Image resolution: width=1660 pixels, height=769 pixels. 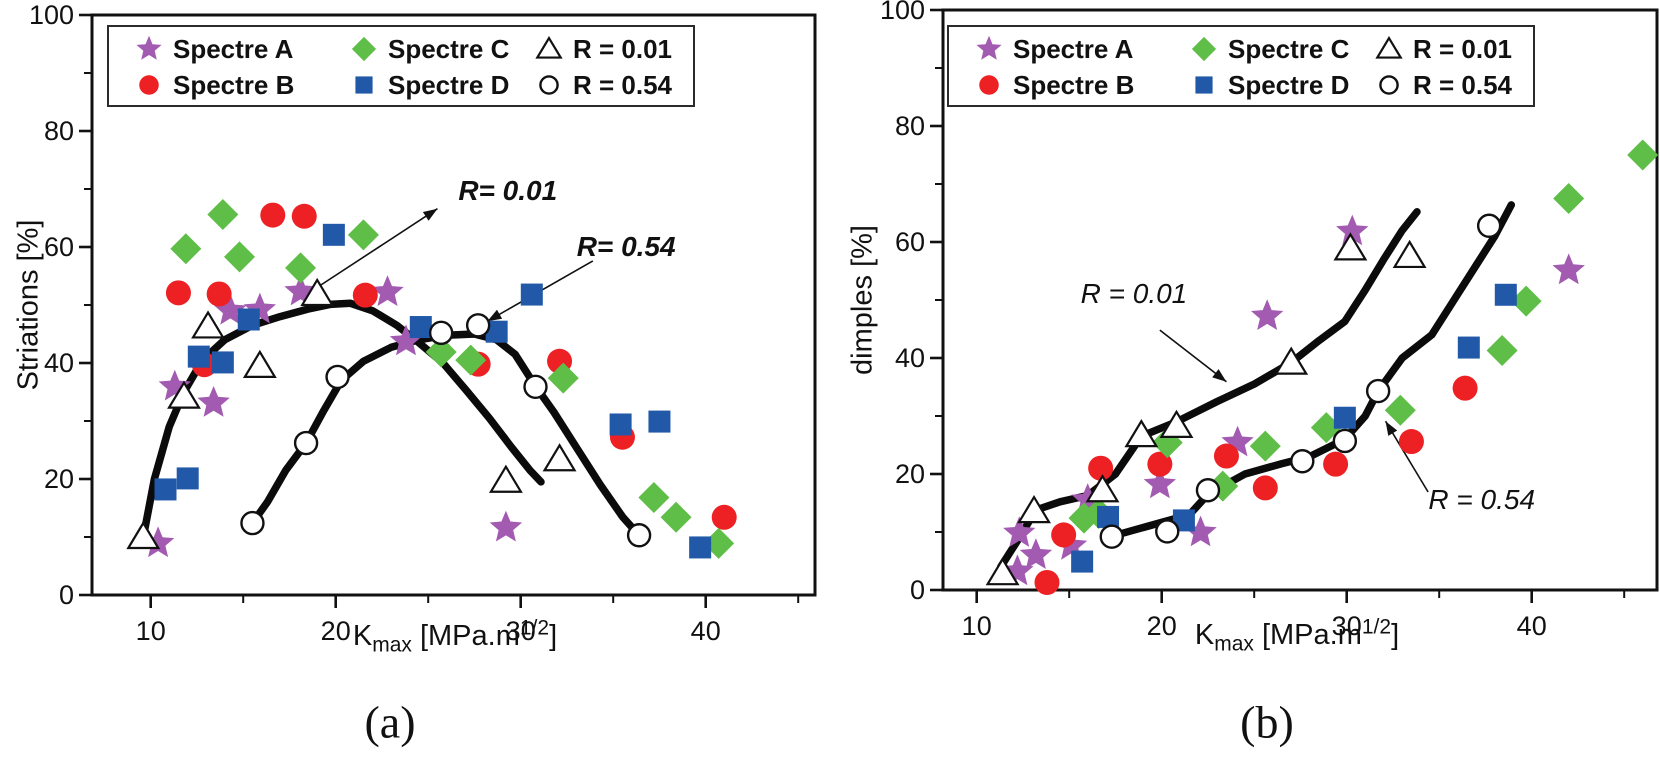 I want to click on legend-item-label: Spectre C, so click(x=1289, y=49).